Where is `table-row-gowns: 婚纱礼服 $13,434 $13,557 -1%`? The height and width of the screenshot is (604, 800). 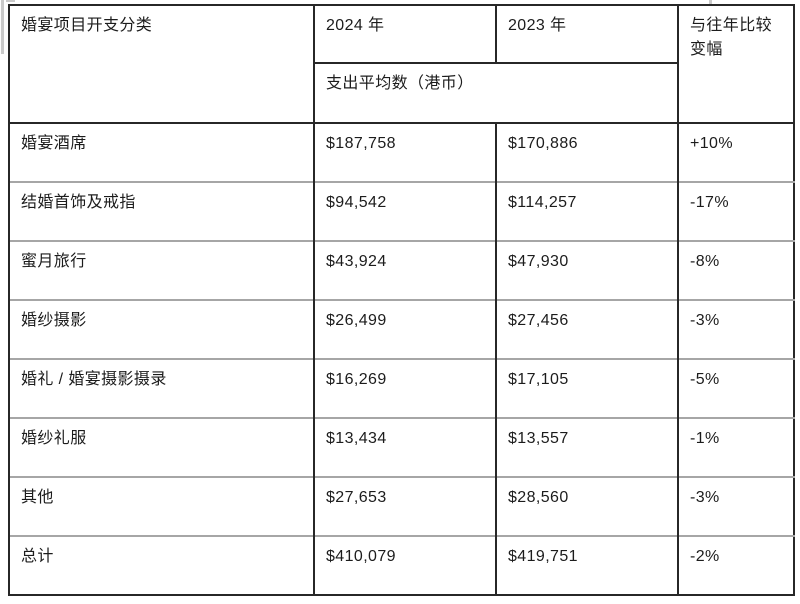
table-row-gowns: 婚纱礼服 $13,434 $13,557 -1% is located at coordinates (401, 447).